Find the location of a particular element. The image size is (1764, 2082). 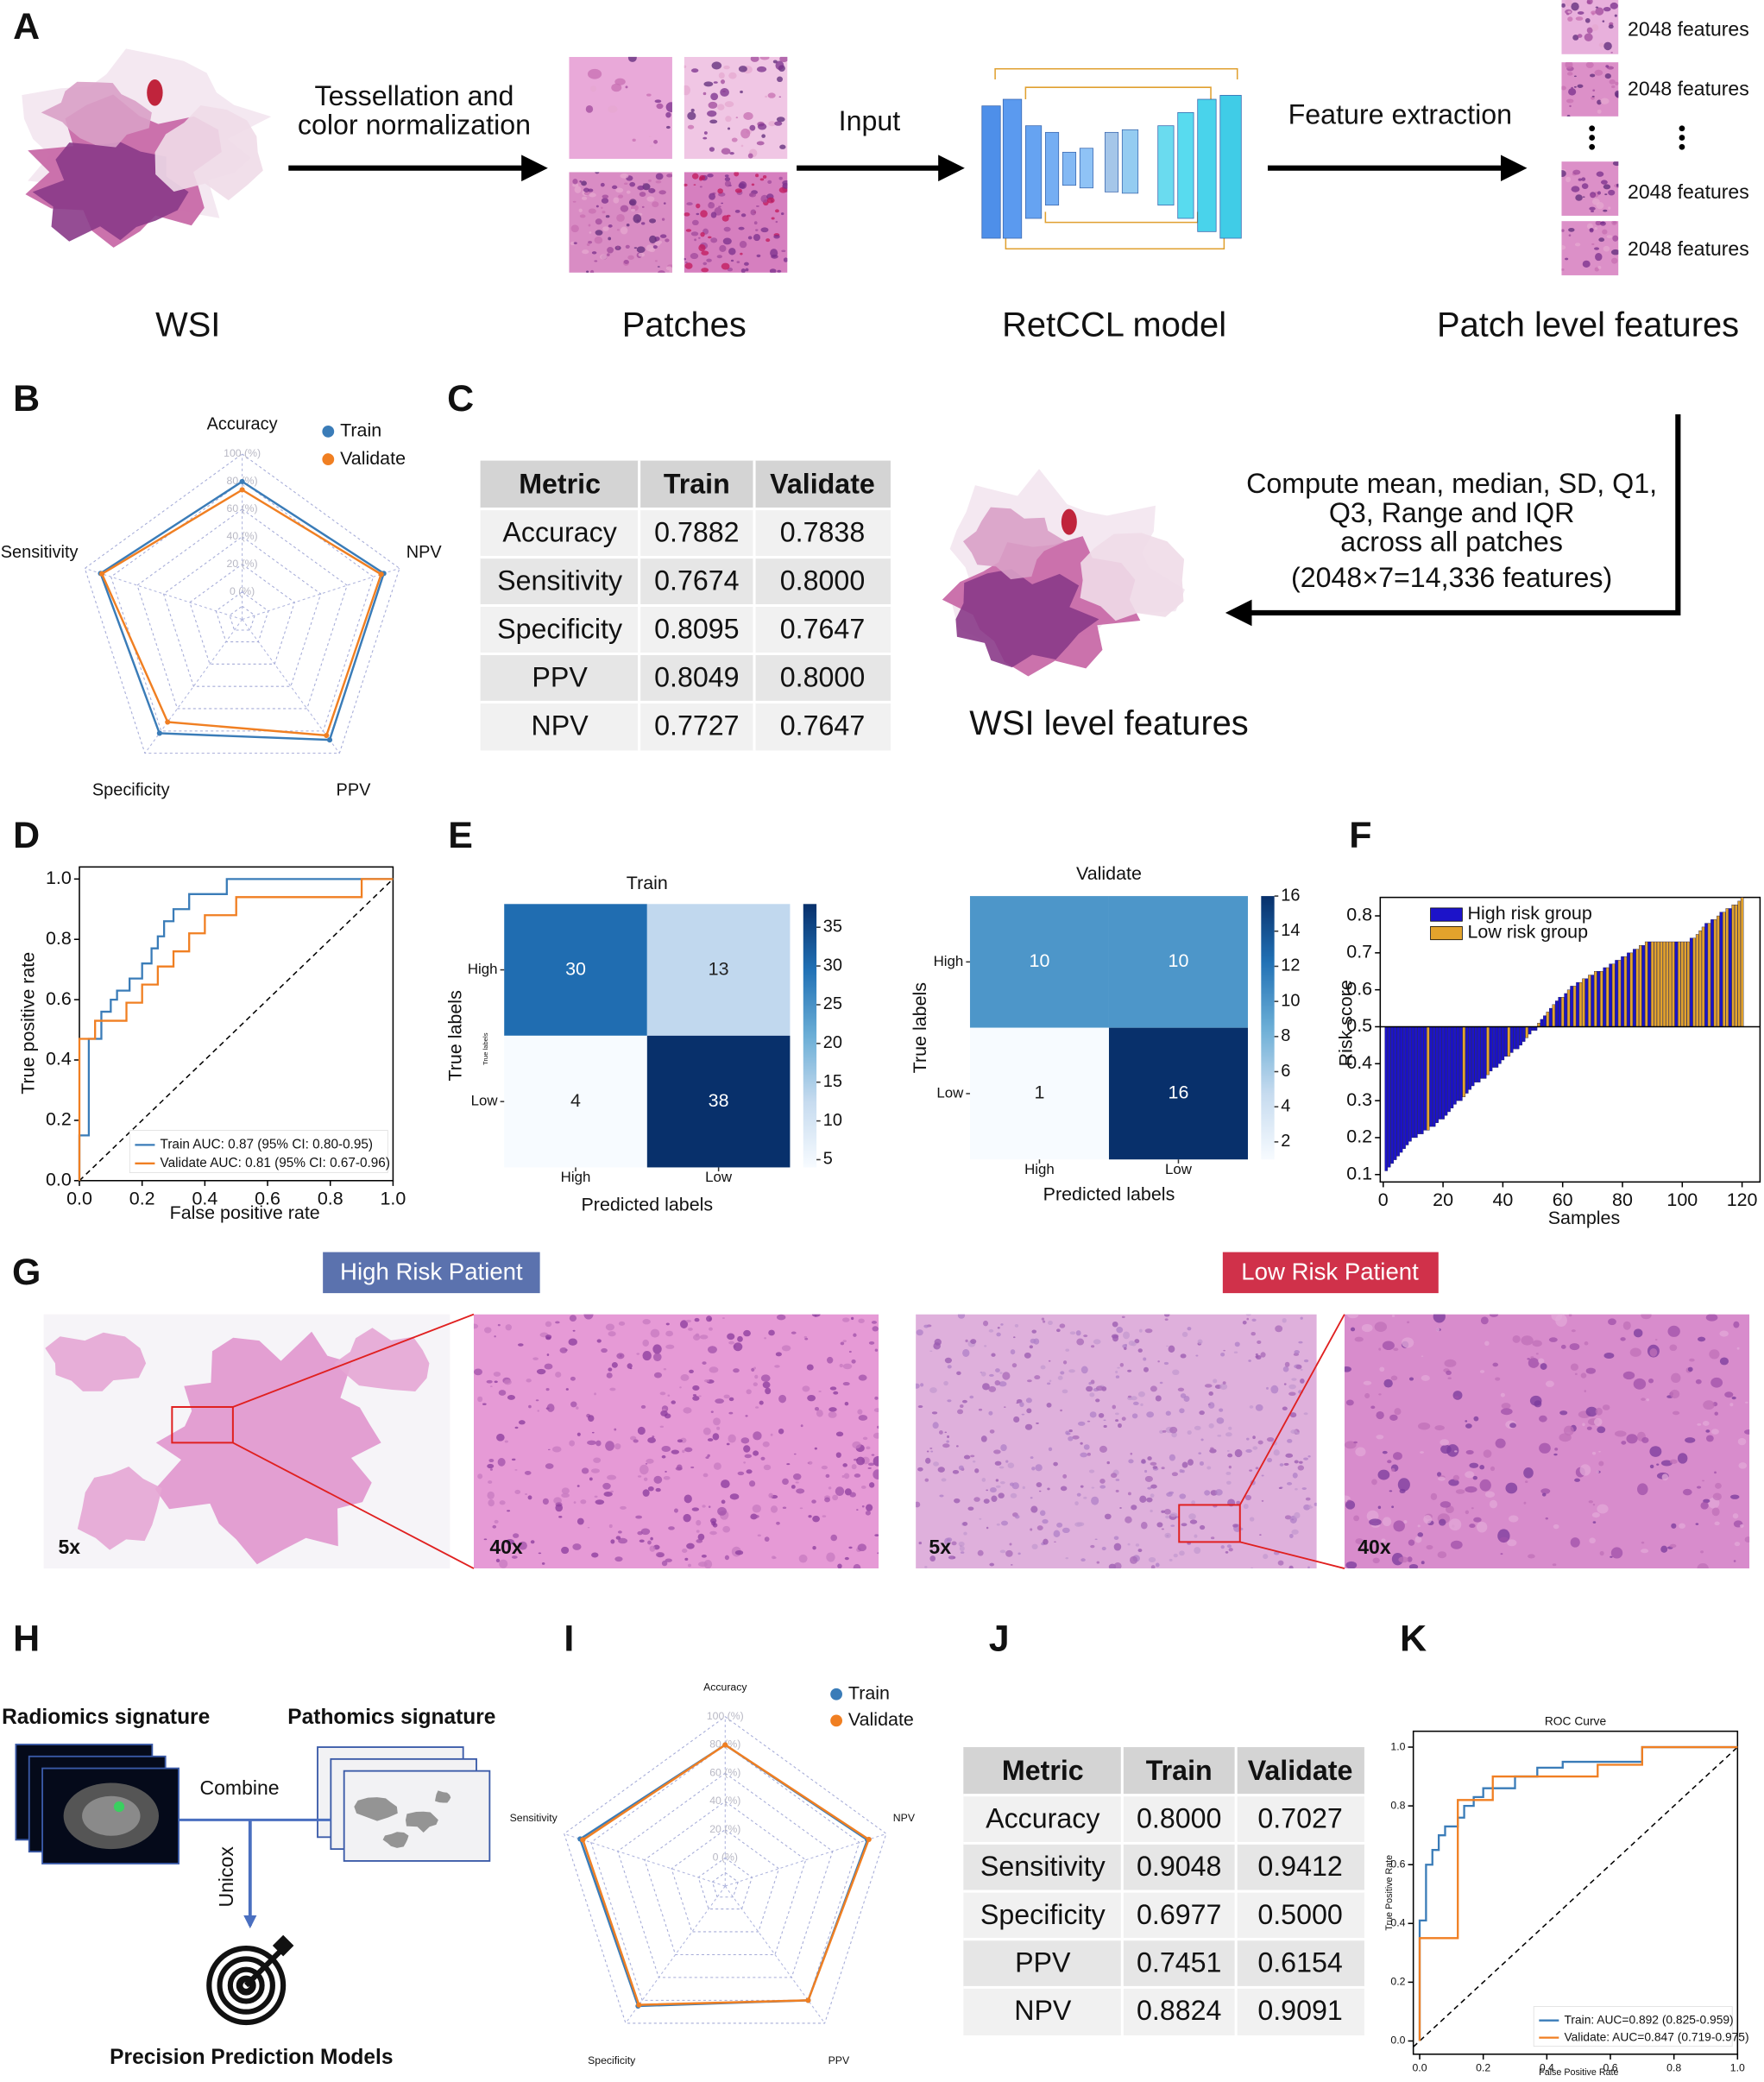

chart-title: Train is located at coordinates (647, 883).